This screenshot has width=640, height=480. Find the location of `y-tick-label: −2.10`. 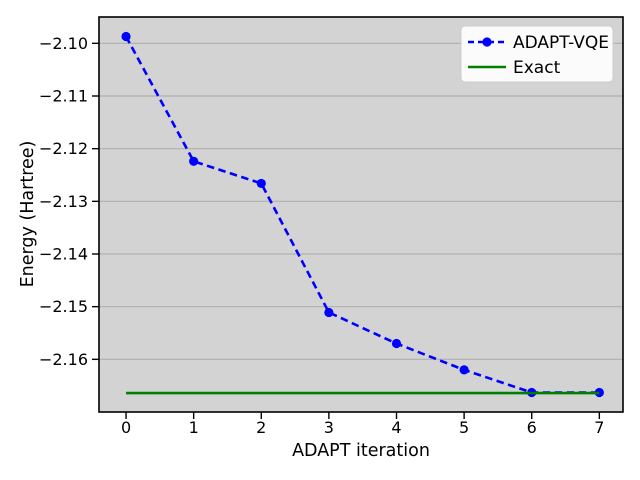

y-tick-label: −2.10 is located at coordinates (63, 43).